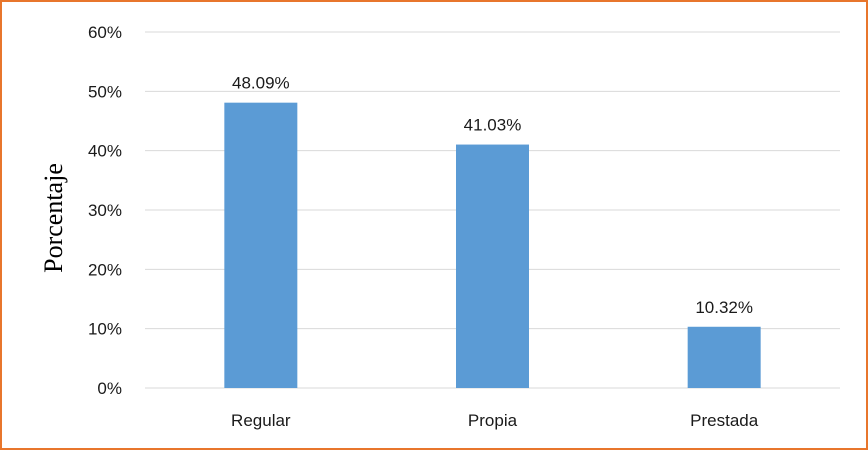 Image resolution: width=868 pixels, height=452 pixels. What do you see at coordinates (105, 269) in the screenshot?
I see `y-tick-label: 20%` at bounding box center [105, 269].